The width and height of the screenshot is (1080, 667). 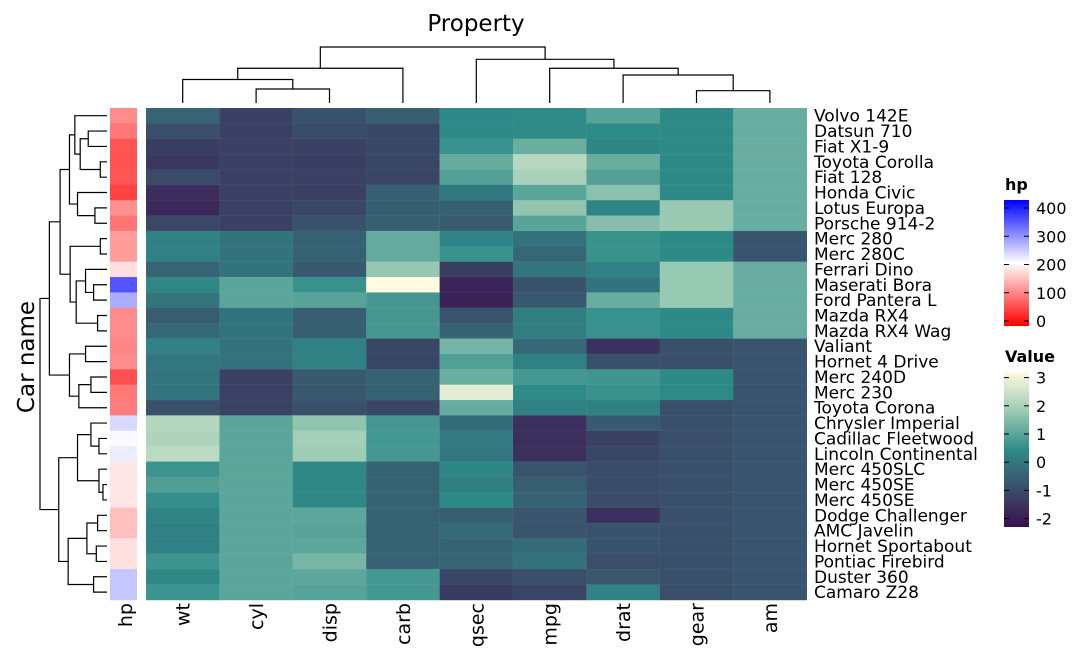 I want to click on value-legend: Value -2 -1 0 1 2 3, so click(x=1029, y=438).